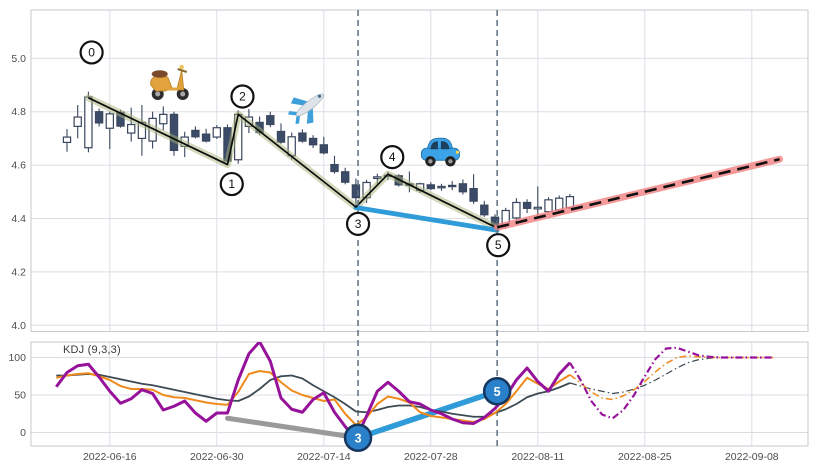 The width and height of the screenshot is (819, 471). I want to click on date-xtick: 2022-08-25, so click(645, 457).